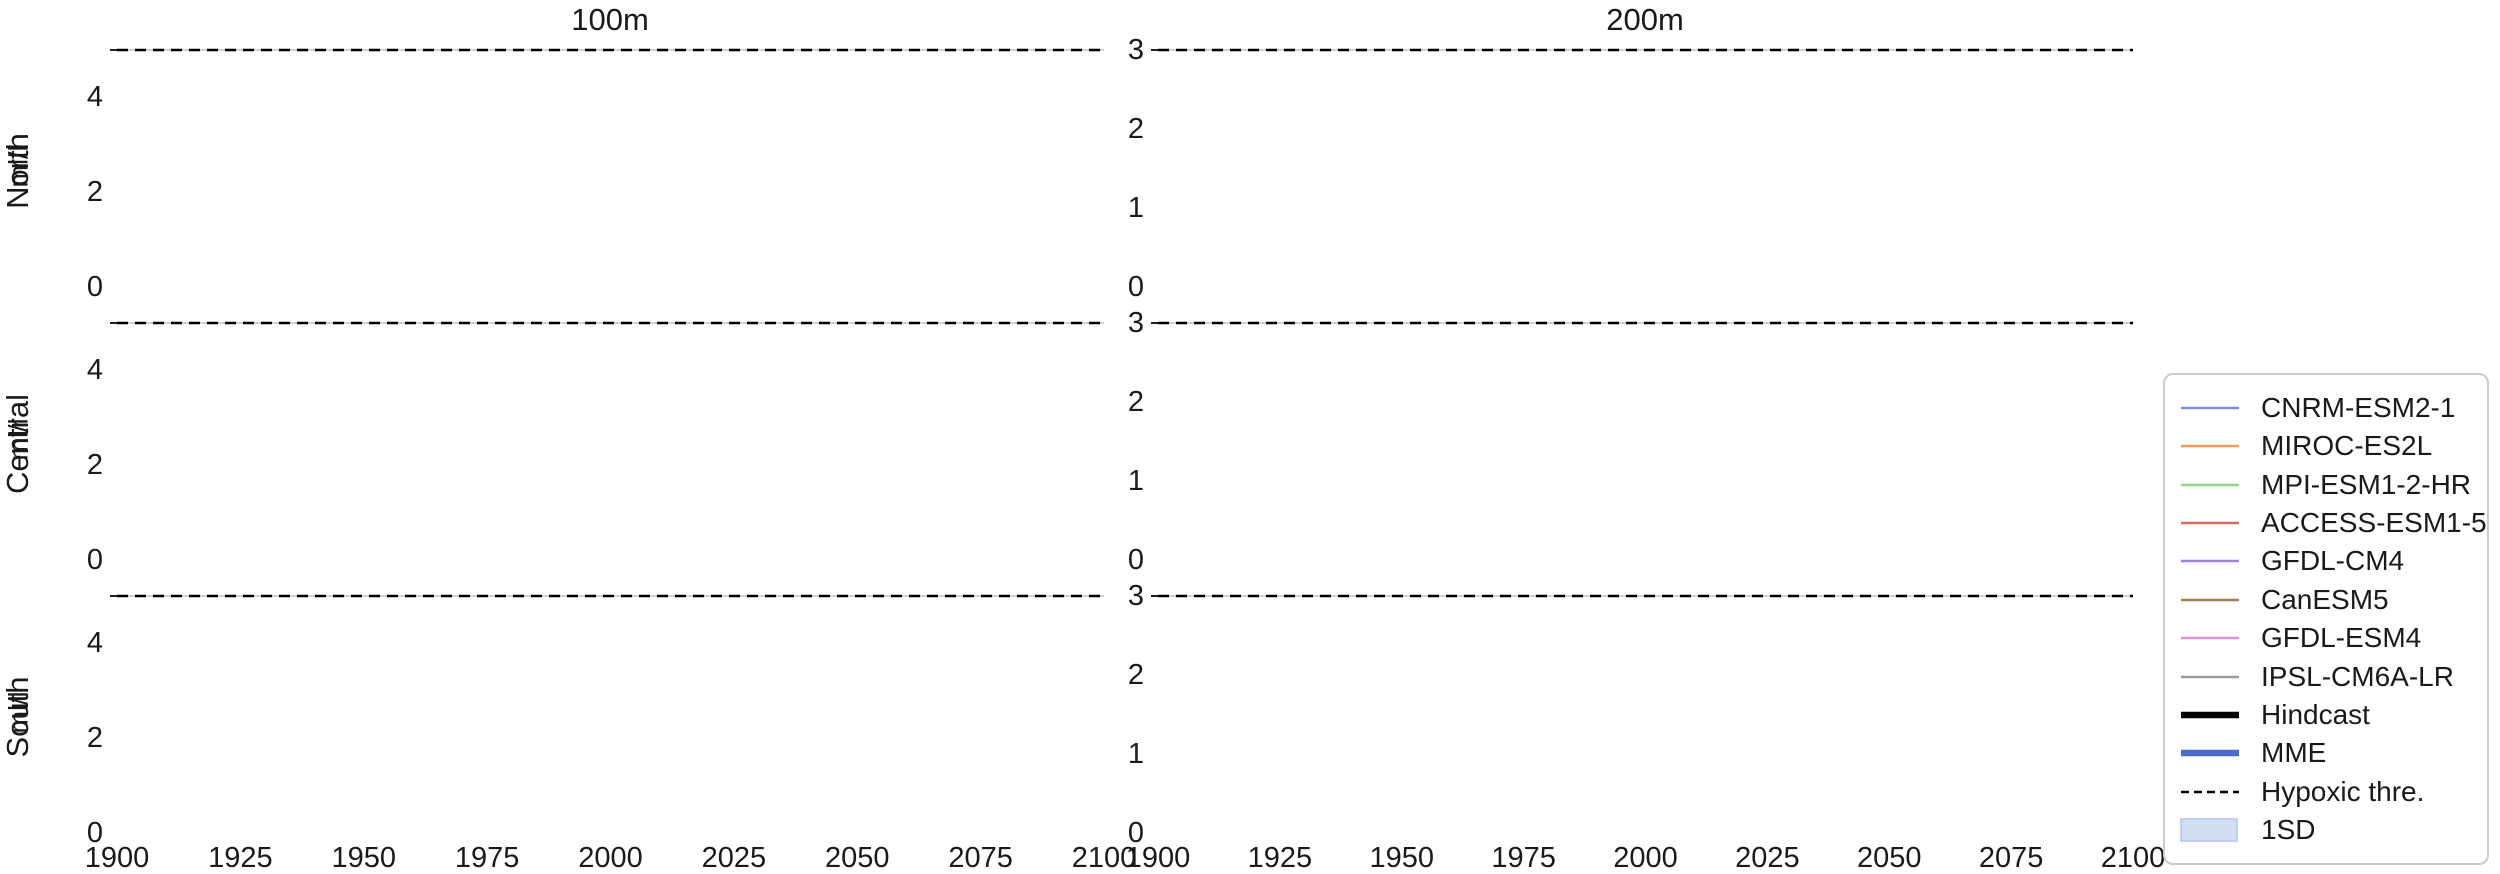 This screenshot has height=874, width=2500. Describe the element at coordinates (2357, 676) in the screenshot. I see `legend-label: IPSL-CM6A-LR` at that location.